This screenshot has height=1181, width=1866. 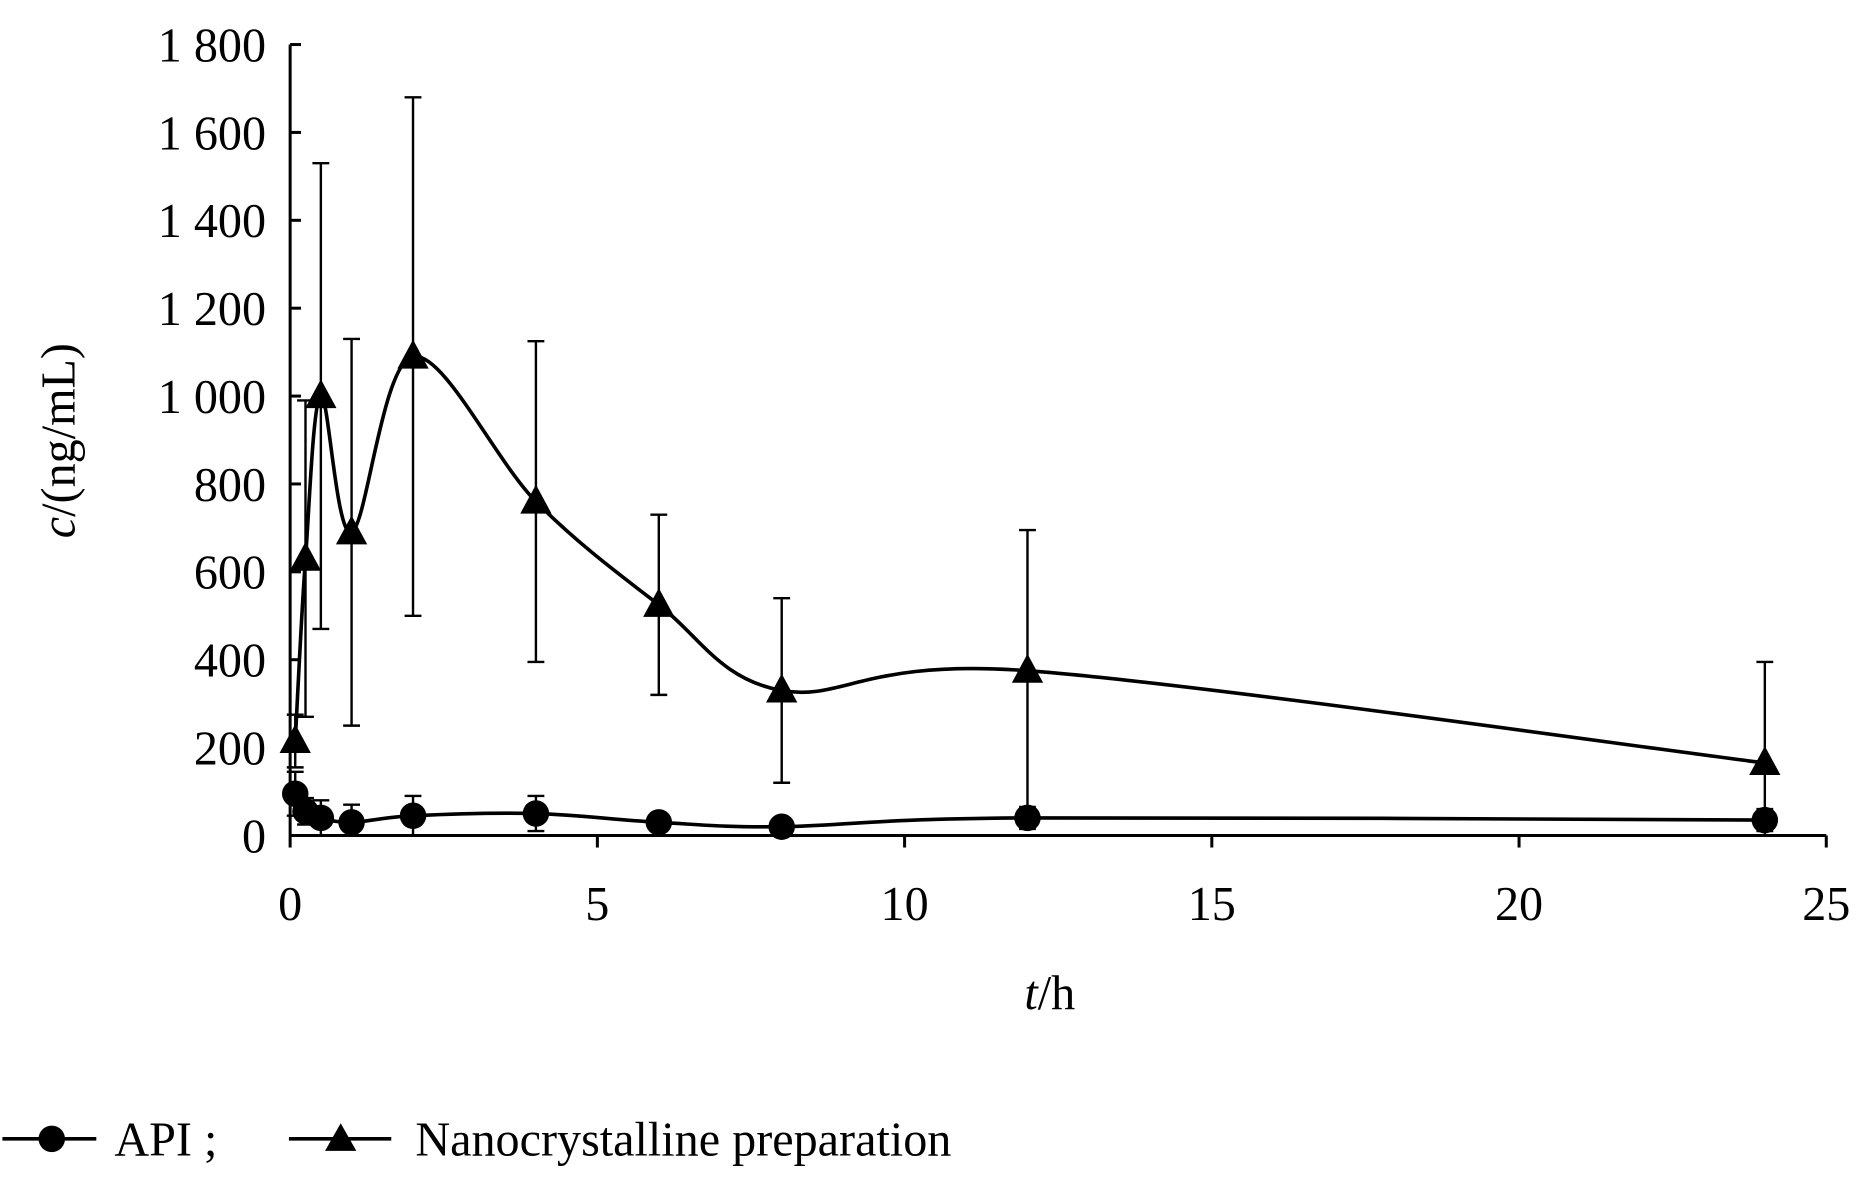 I want to click on x-tick-label: 0, so click(x=290, y=904).